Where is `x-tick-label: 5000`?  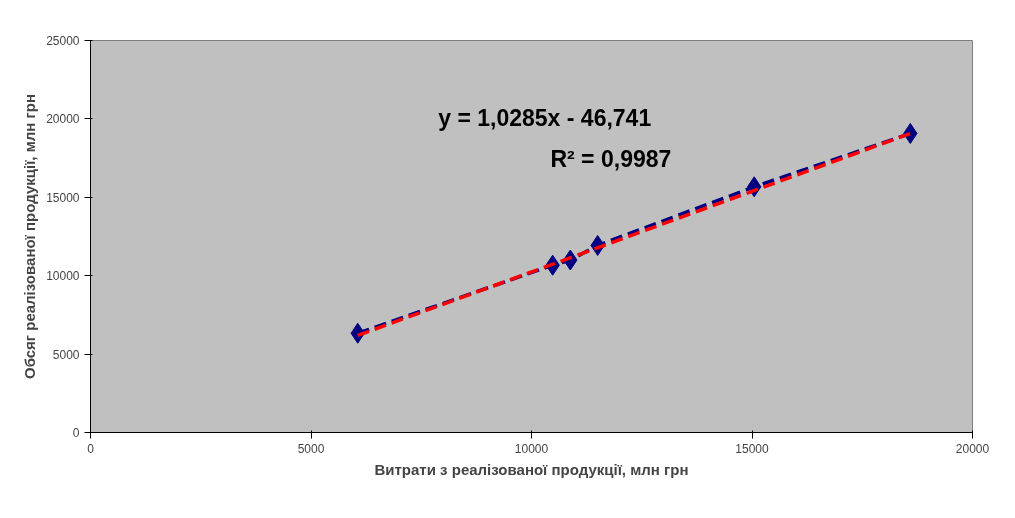 x-tick-label: 5000 is located at coordinates (311, 448).